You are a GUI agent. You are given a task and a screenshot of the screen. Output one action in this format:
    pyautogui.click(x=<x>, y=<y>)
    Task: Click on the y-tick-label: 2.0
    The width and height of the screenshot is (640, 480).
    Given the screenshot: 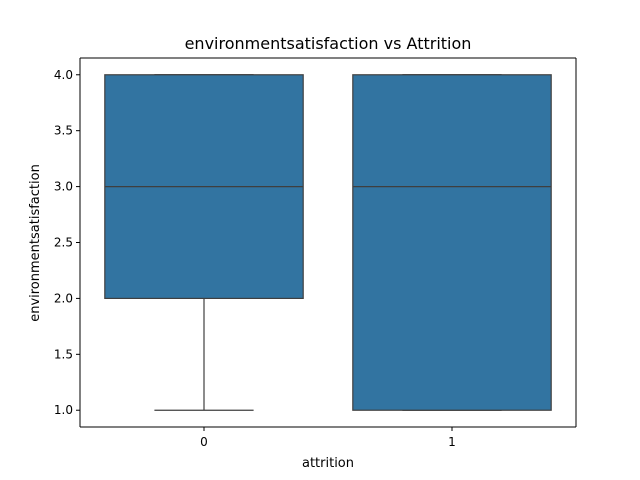 What is the action you would take?
    pyautogui.click(x=63, y=298)
    